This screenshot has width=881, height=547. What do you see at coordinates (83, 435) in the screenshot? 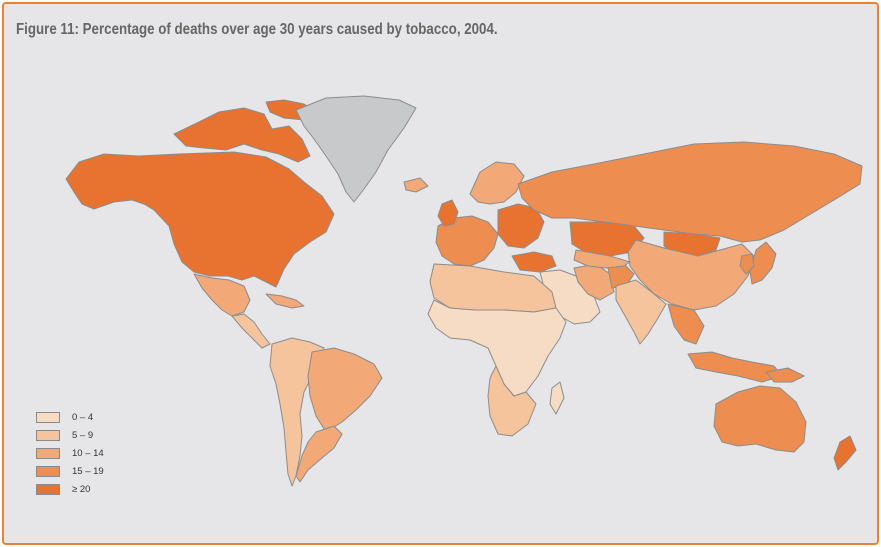
I see `legend-label: 5 – 9` at bounding box center [83, 435].